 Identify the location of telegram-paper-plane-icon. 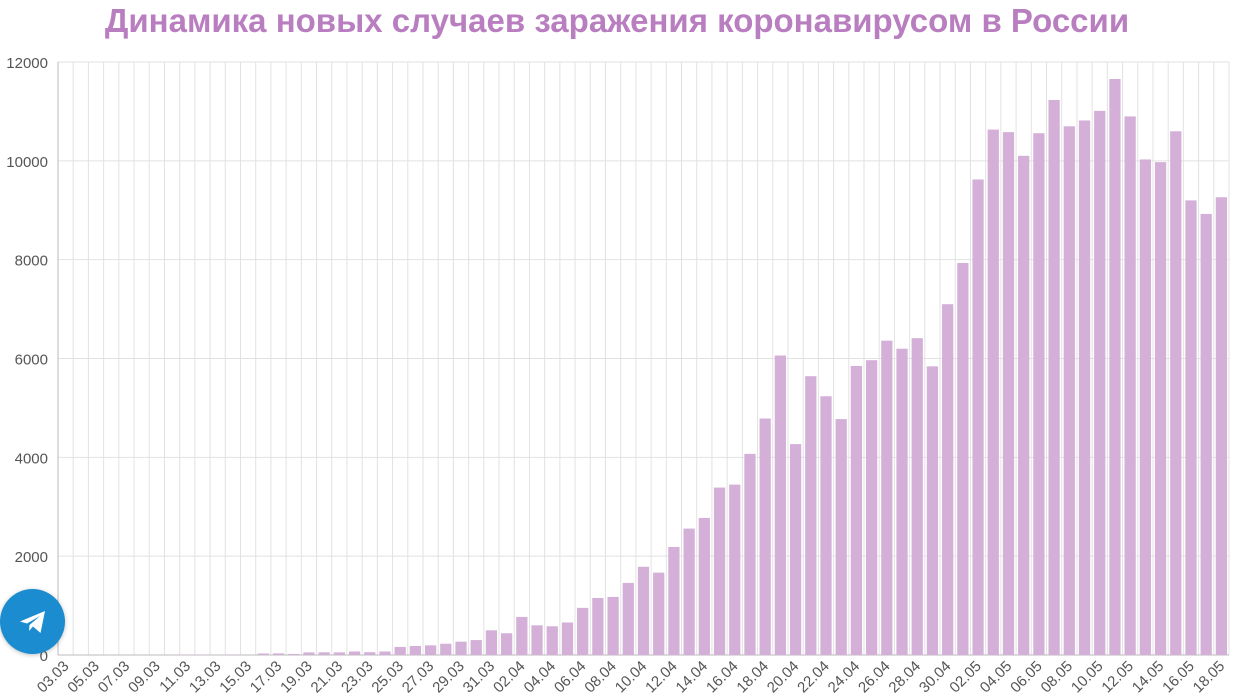
(32, 621).